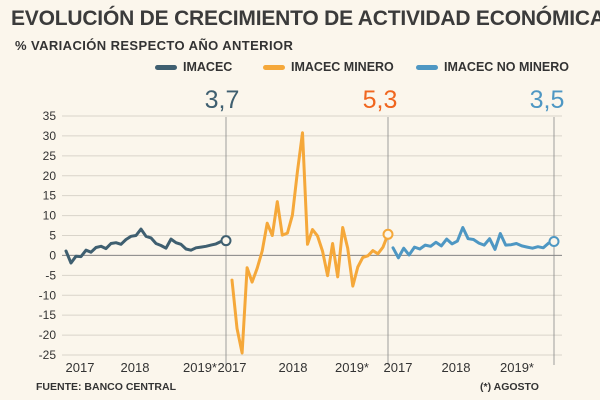 This screenshot has width=600, height=400. I want to click on footnote: (*) AGOSTO, so click(509, 387).